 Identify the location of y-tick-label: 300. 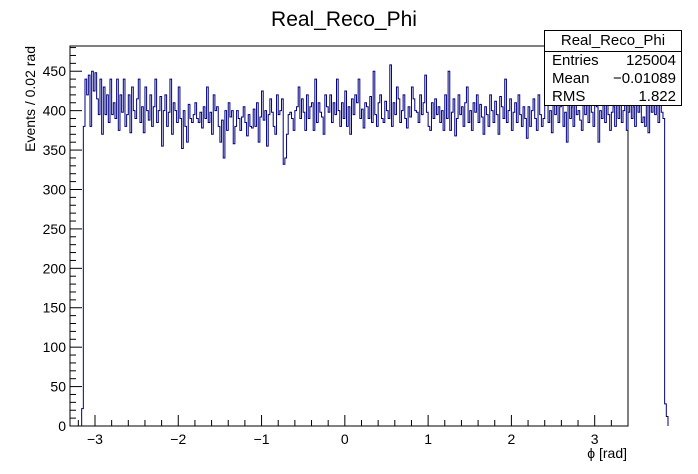
(55, 189).